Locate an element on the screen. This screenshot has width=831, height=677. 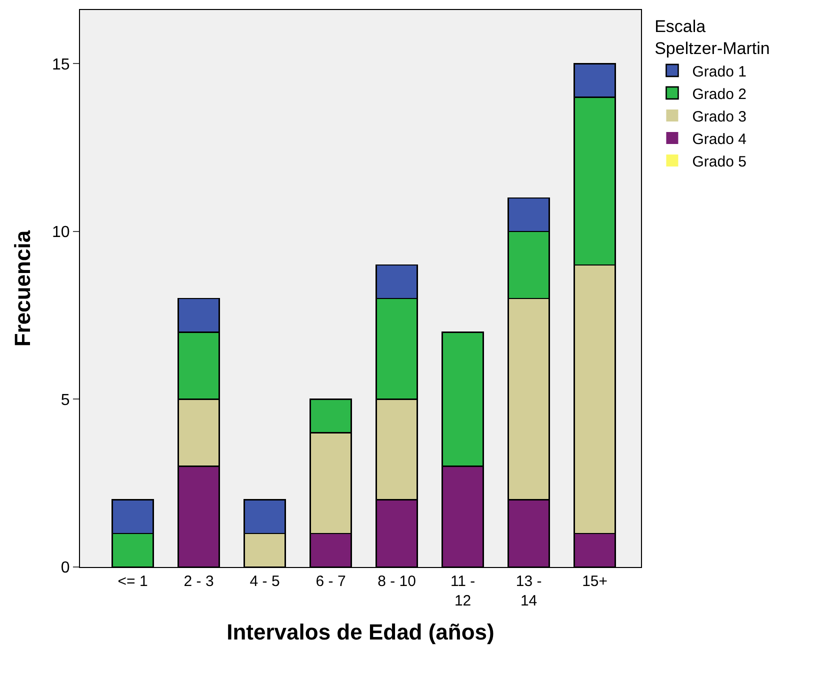
x-tick-label: 15+ is located at coordinates (595, 581).